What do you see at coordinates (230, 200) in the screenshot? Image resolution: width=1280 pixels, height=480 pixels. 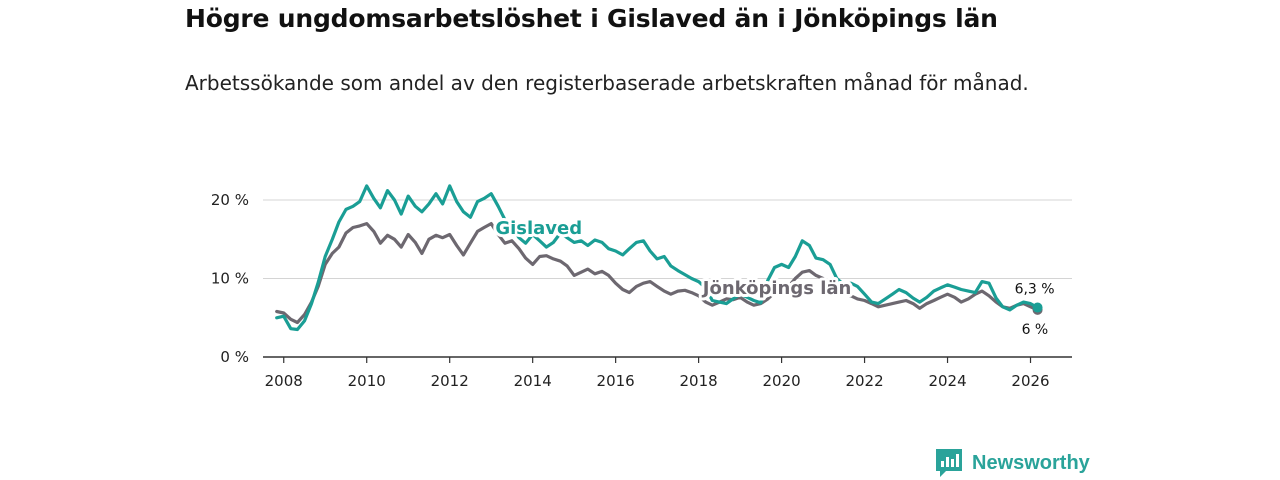 I see `y-tick-label: 20 %` at bounding box center [230, 200].